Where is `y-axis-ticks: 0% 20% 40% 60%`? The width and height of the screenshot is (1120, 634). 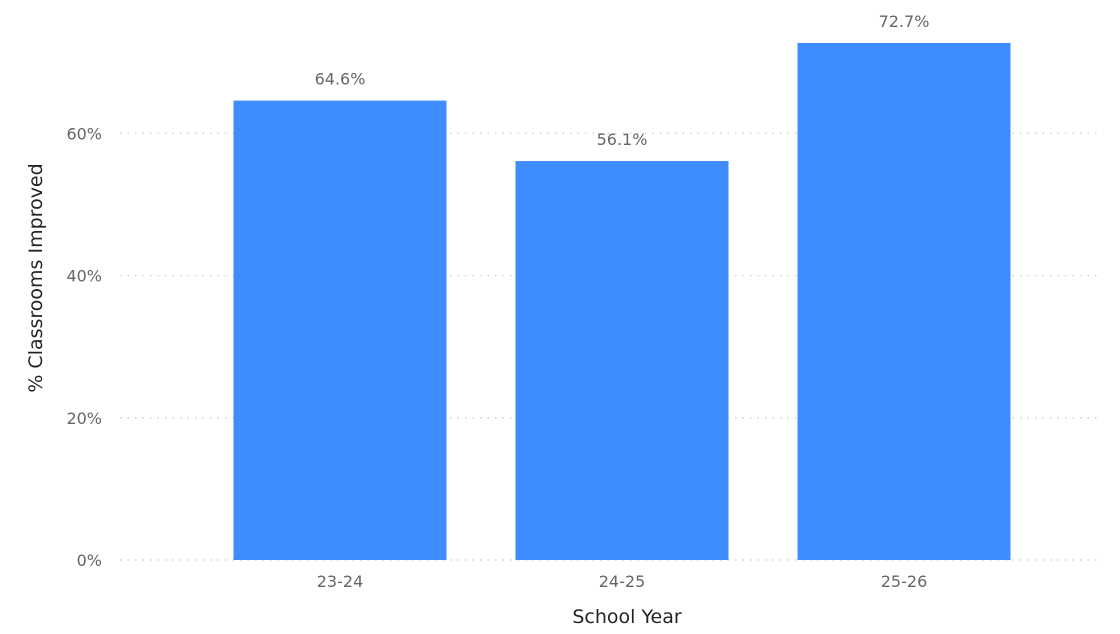
y-axis-ticks: 0% 20% 40% 60% is located at coordinates (84, 347).